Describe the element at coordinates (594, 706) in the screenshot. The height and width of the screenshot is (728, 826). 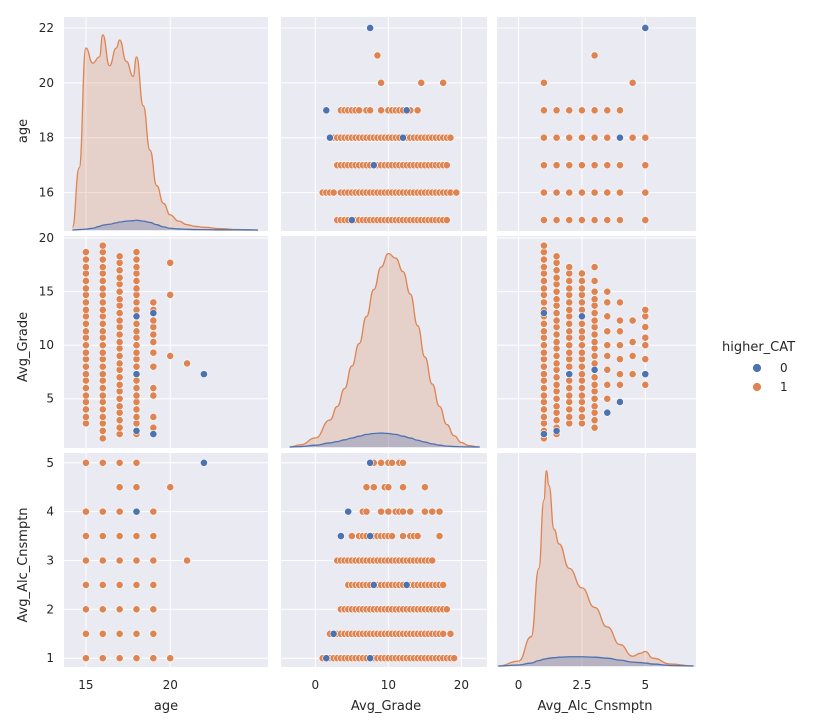
I see `xlabel-avg-alc: Avg_Alc_Cnsmptn` at that location.